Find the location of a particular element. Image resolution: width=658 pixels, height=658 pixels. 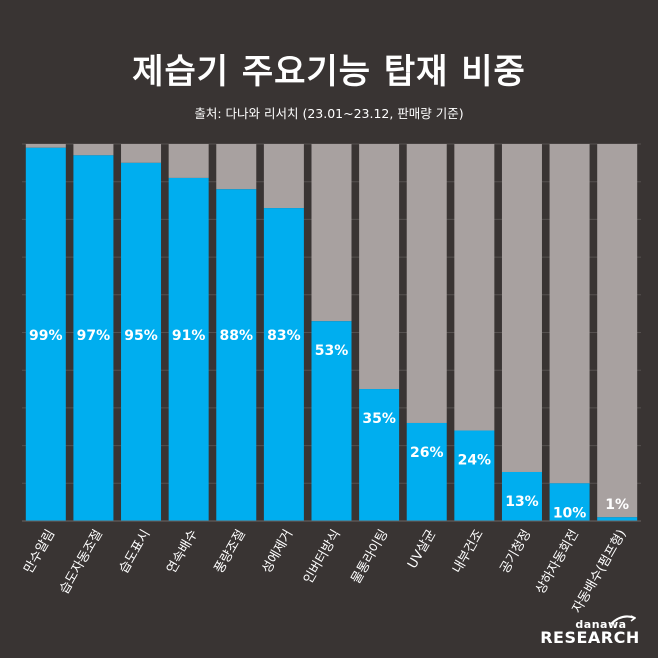

data-label: 97% is located at coordinates (94, 336).